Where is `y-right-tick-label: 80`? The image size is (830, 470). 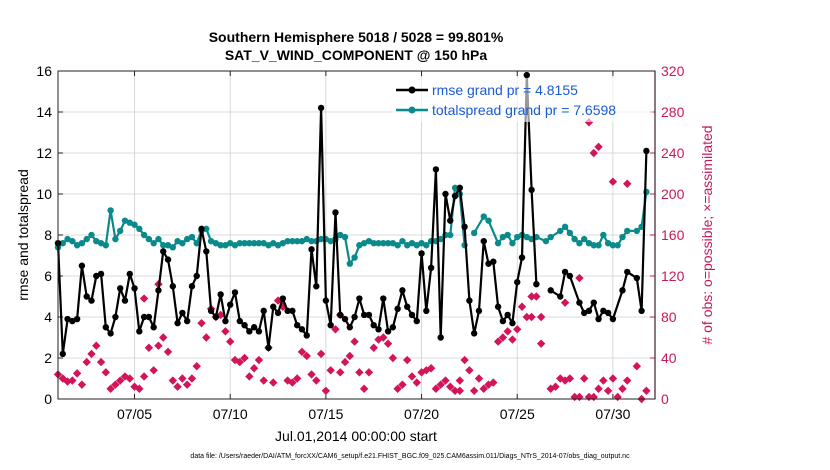 y-right-tick-label: 80 is located at coordinates (669, 317).